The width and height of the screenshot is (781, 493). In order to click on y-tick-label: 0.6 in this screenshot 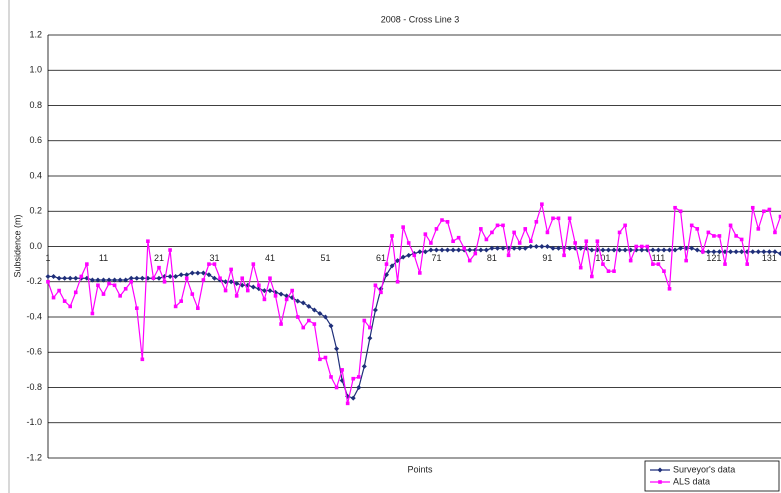, I will do `click(35, 140)`.